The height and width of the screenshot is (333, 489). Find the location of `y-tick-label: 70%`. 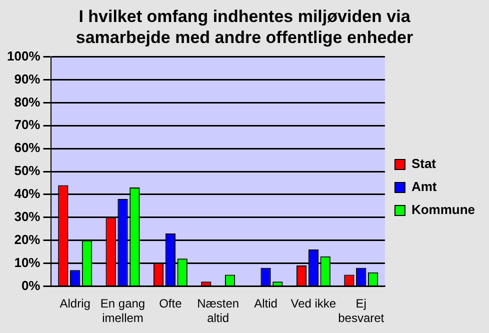

y-tick-label: 70% is located at coordinates (27, 124).